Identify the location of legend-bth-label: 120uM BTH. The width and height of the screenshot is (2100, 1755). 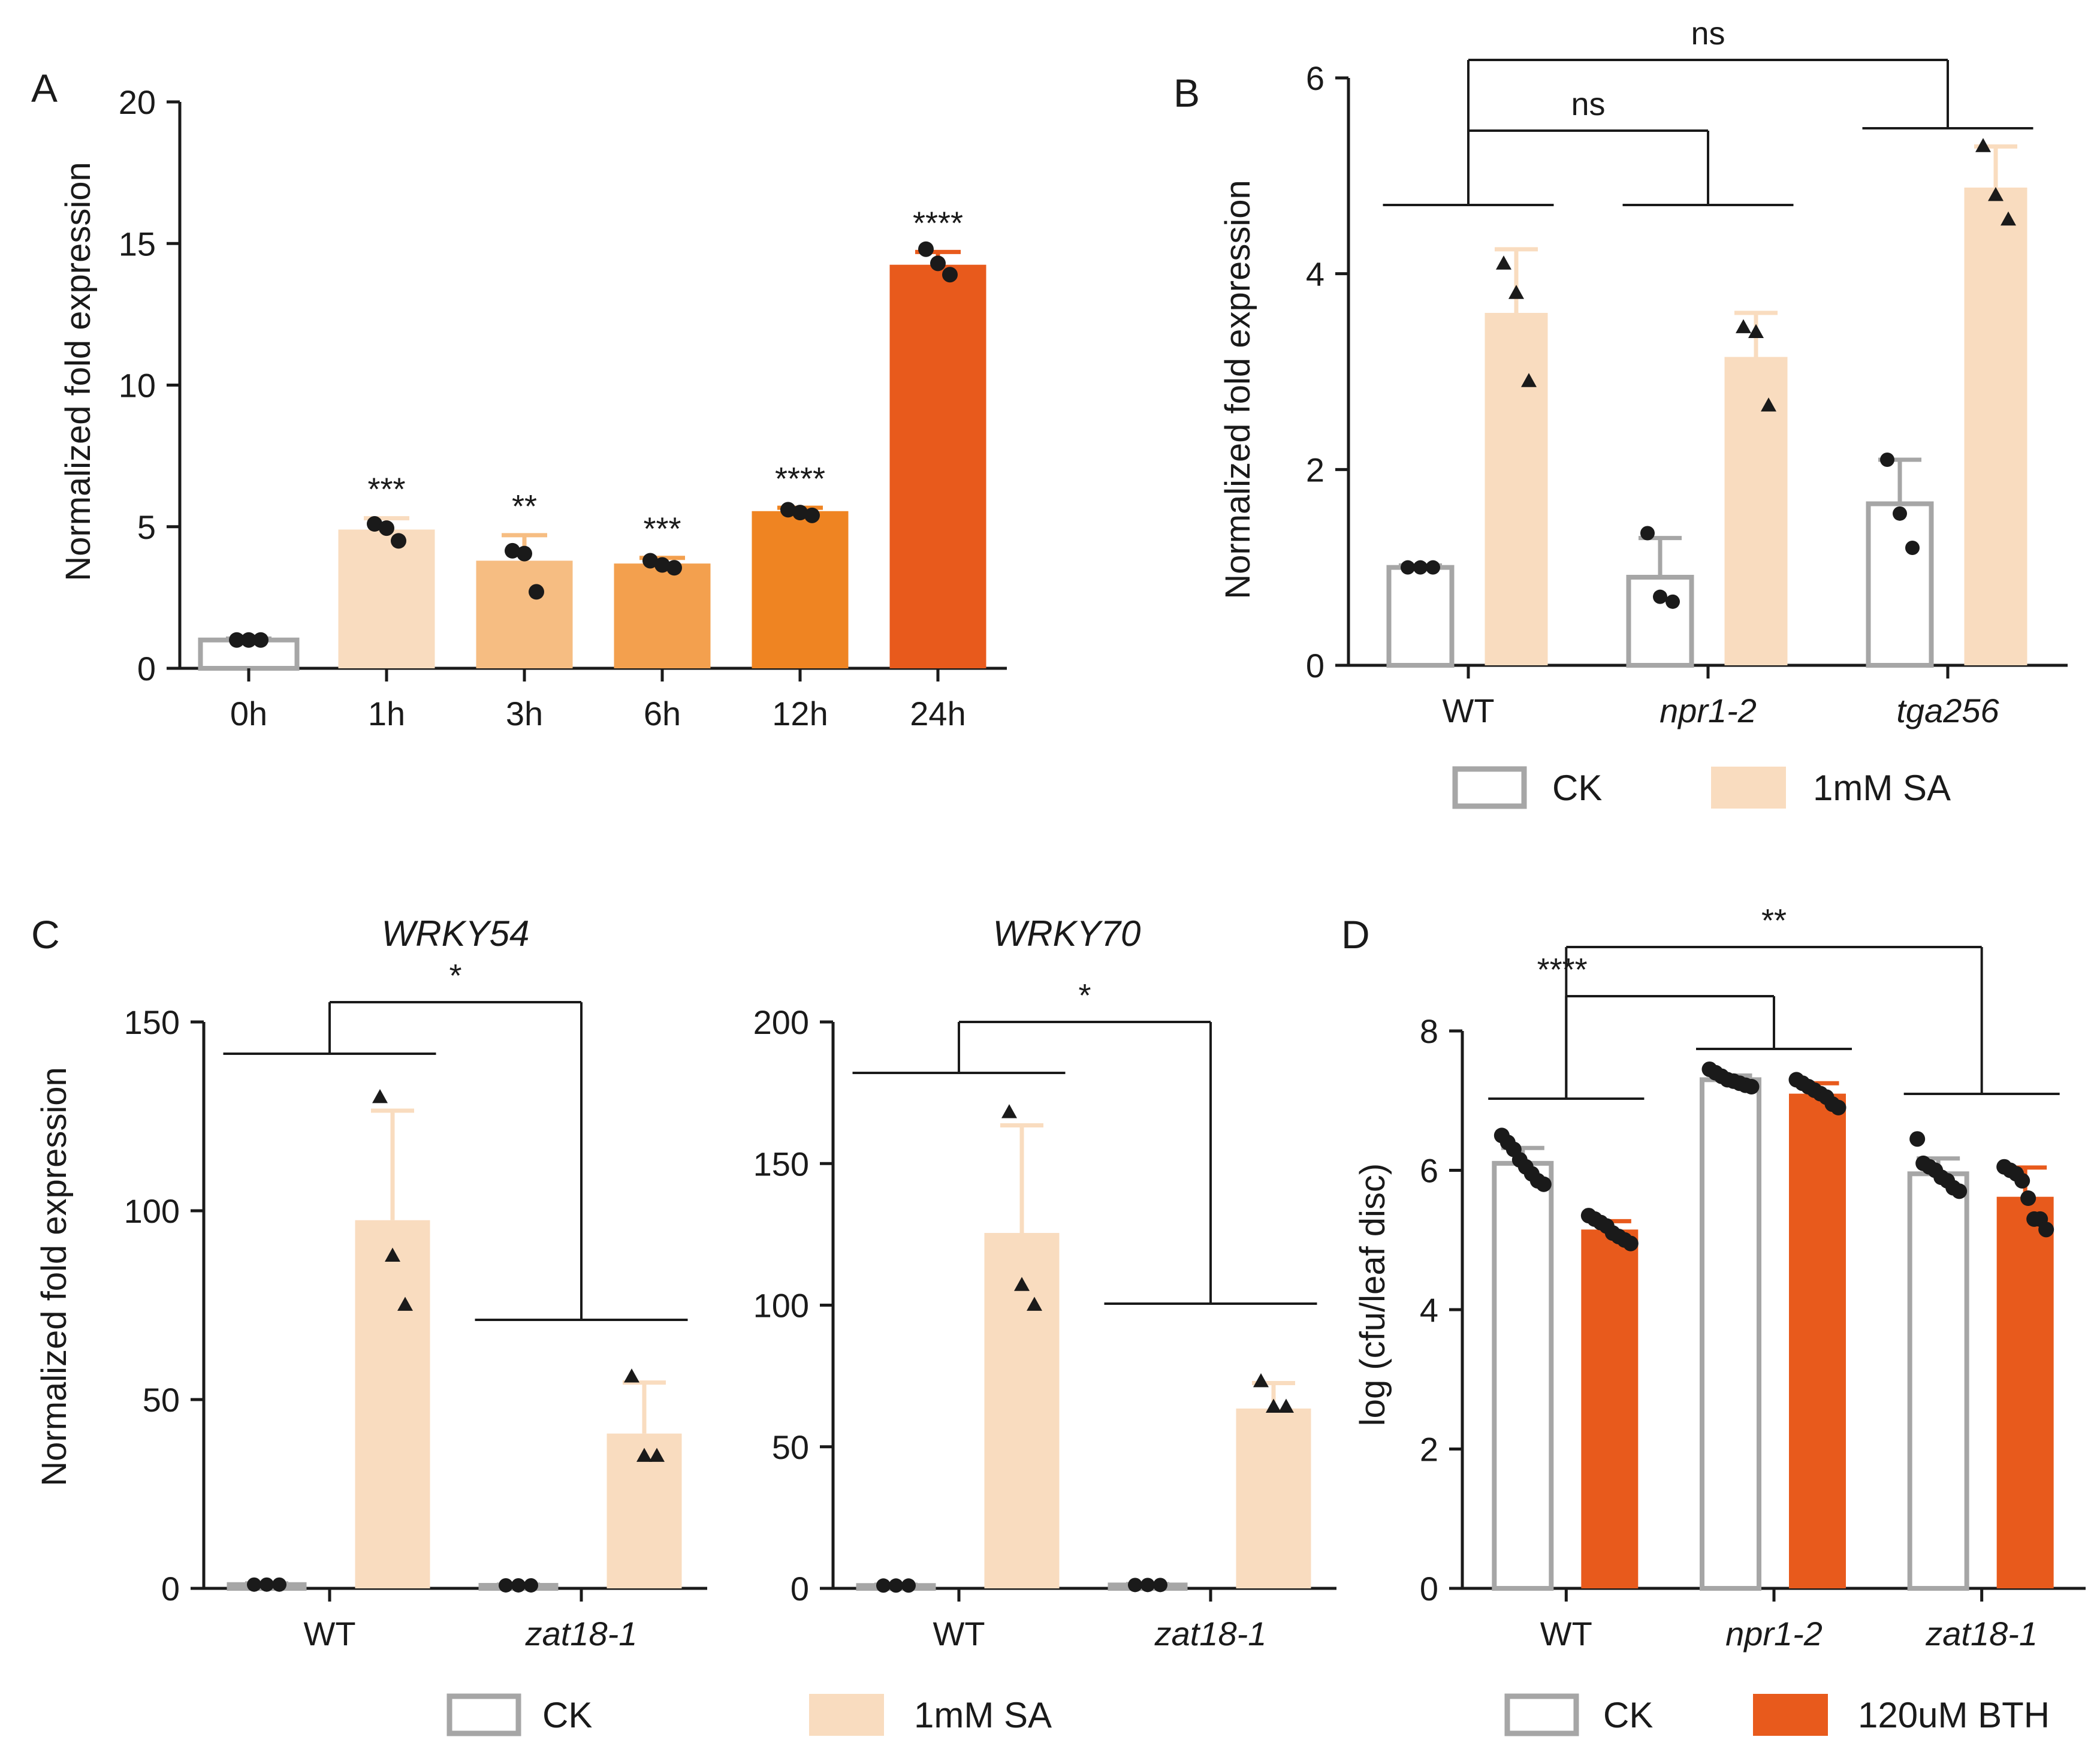
(1954, 1715).